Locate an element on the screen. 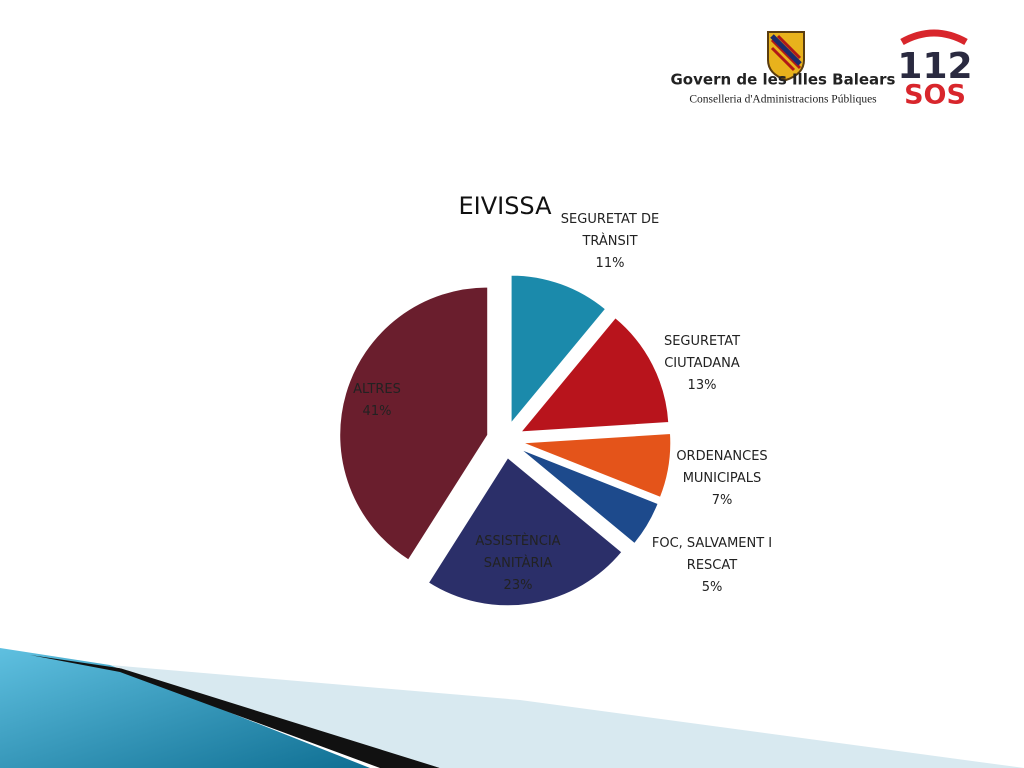 The height and width of the screenshot is (768, 1024). value-label: 7% is located at coordinates (722, 500).